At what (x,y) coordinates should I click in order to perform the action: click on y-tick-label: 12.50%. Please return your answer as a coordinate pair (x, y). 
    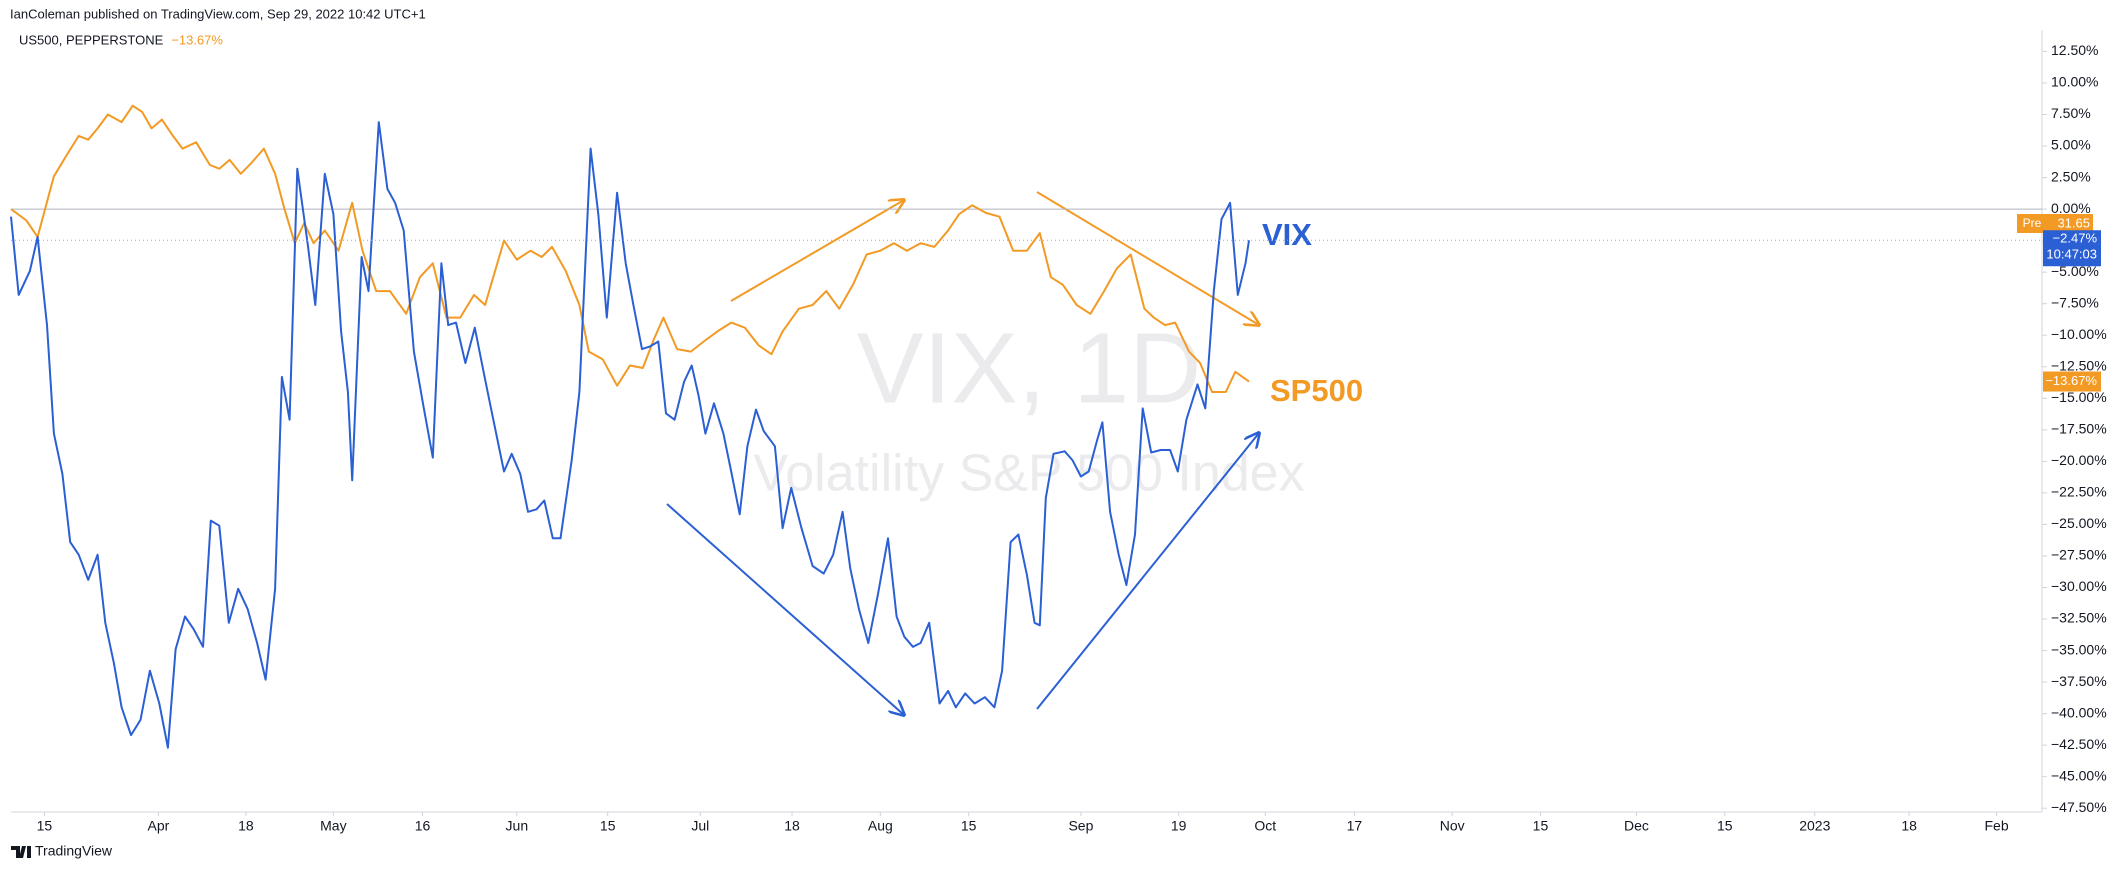
    Looking at the image, I should click on (2074, 50).